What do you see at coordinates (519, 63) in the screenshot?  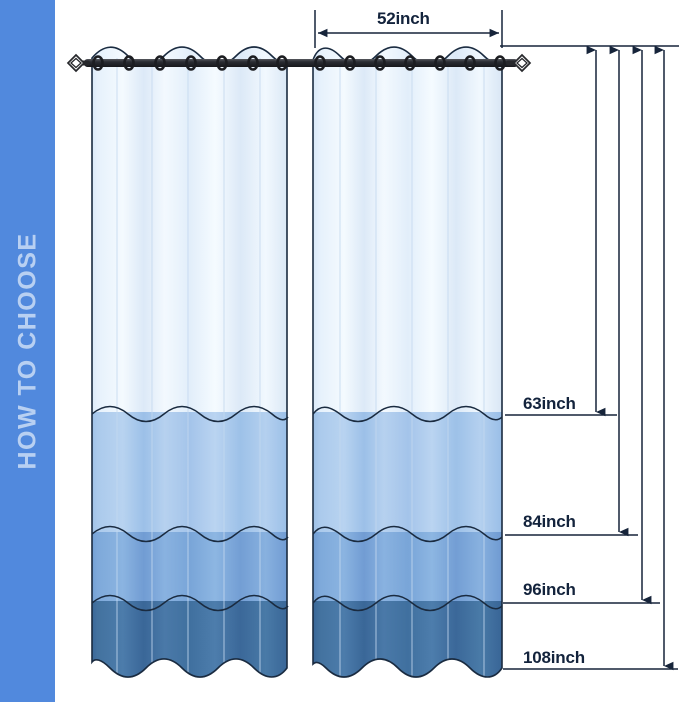 I see `finial-right-icon` at bounding box center [519, 63].